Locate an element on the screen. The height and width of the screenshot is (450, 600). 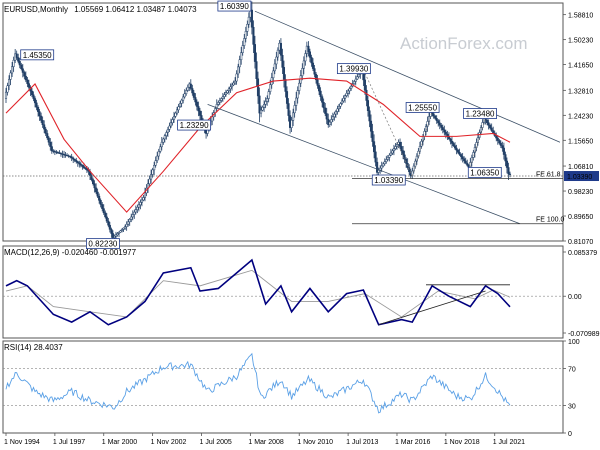
rsi-line is located at coordinates (258, 383).